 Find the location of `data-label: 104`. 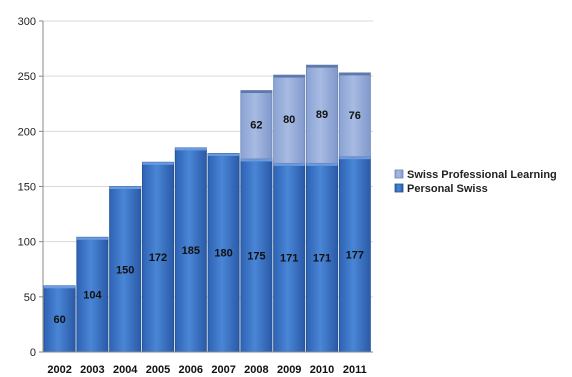

data-label: 104 is located at coordinates (92, 296).